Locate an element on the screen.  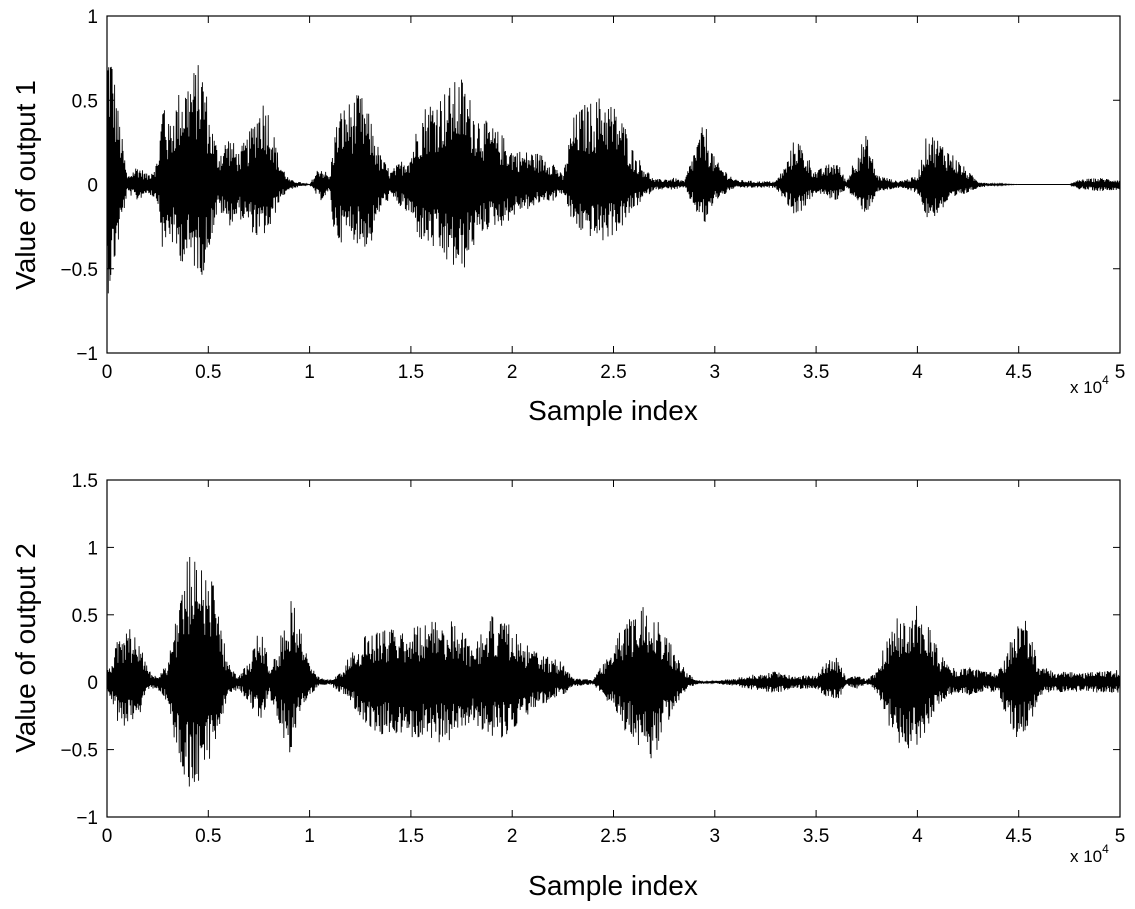
chart-2-y-tick-label: −0.5 is located at coordinates (79, 751).